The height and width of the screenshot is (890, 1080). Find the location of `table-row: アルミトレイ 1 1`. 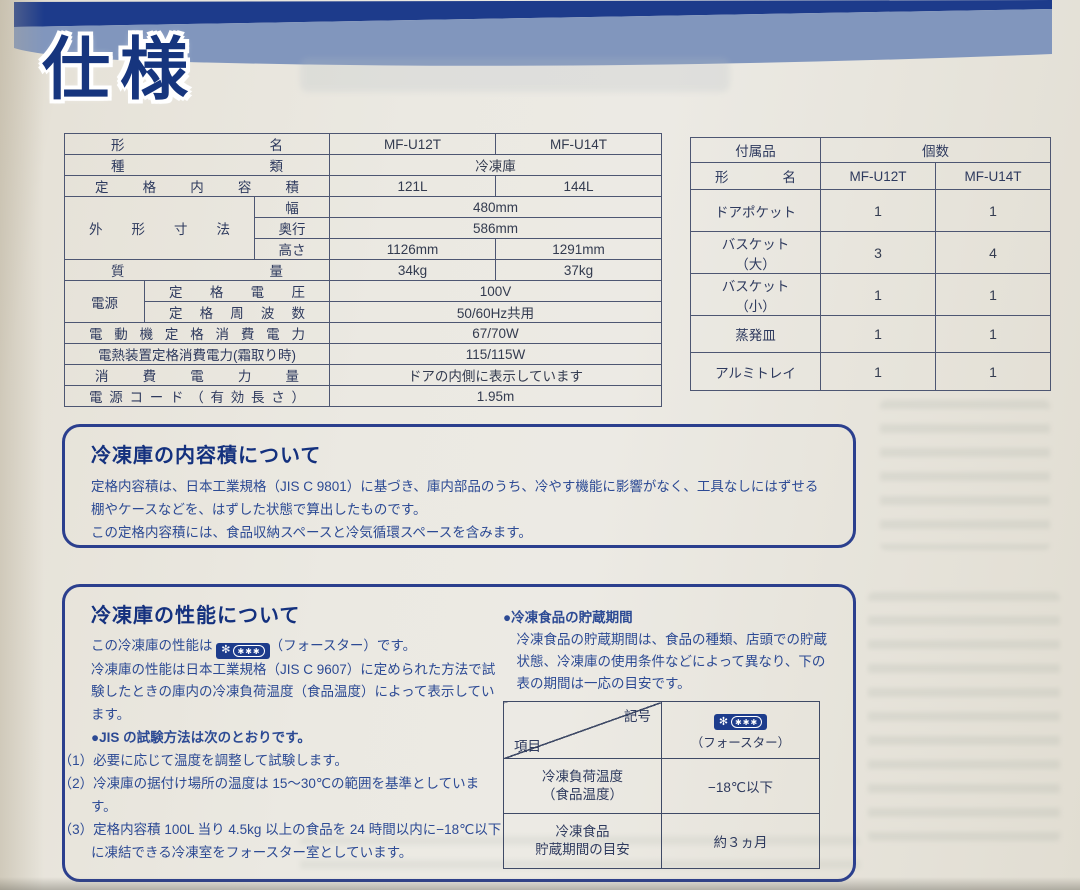

table-row: アルミトレイ 1 1 is located at coordinates (870, 371).